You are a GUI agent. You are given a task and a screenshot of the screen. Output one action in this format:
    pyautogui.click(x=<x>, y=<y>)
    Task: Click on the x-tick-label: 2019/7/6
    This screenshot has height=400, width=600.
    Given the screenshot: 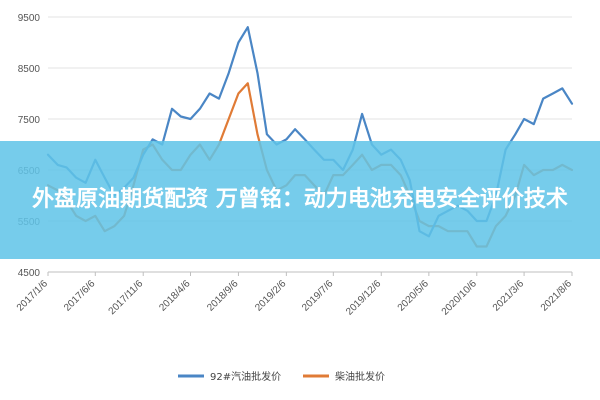 What is the action you would take?
    pyautogui.click(x=318, y=296)
    